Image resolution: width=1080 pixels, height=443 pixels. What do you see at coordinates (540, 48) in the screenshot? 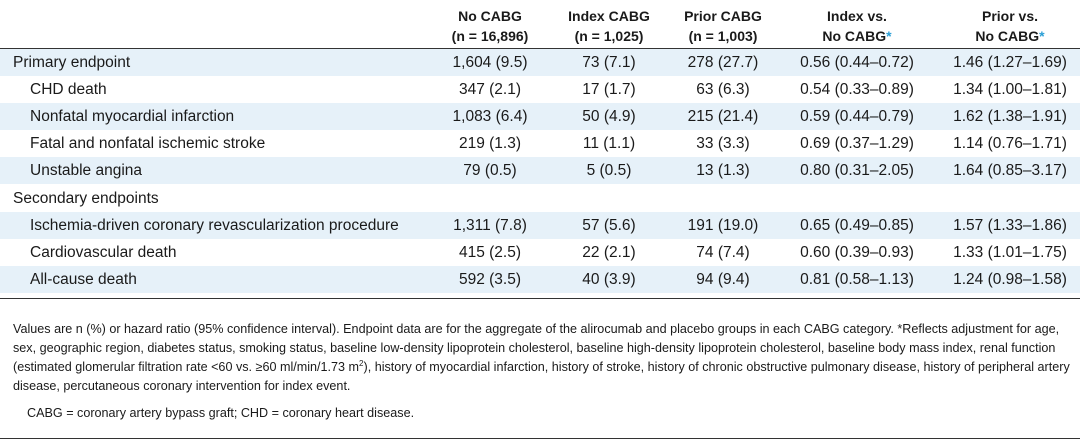
I see `header-rule` at bounding box center [540, 48].